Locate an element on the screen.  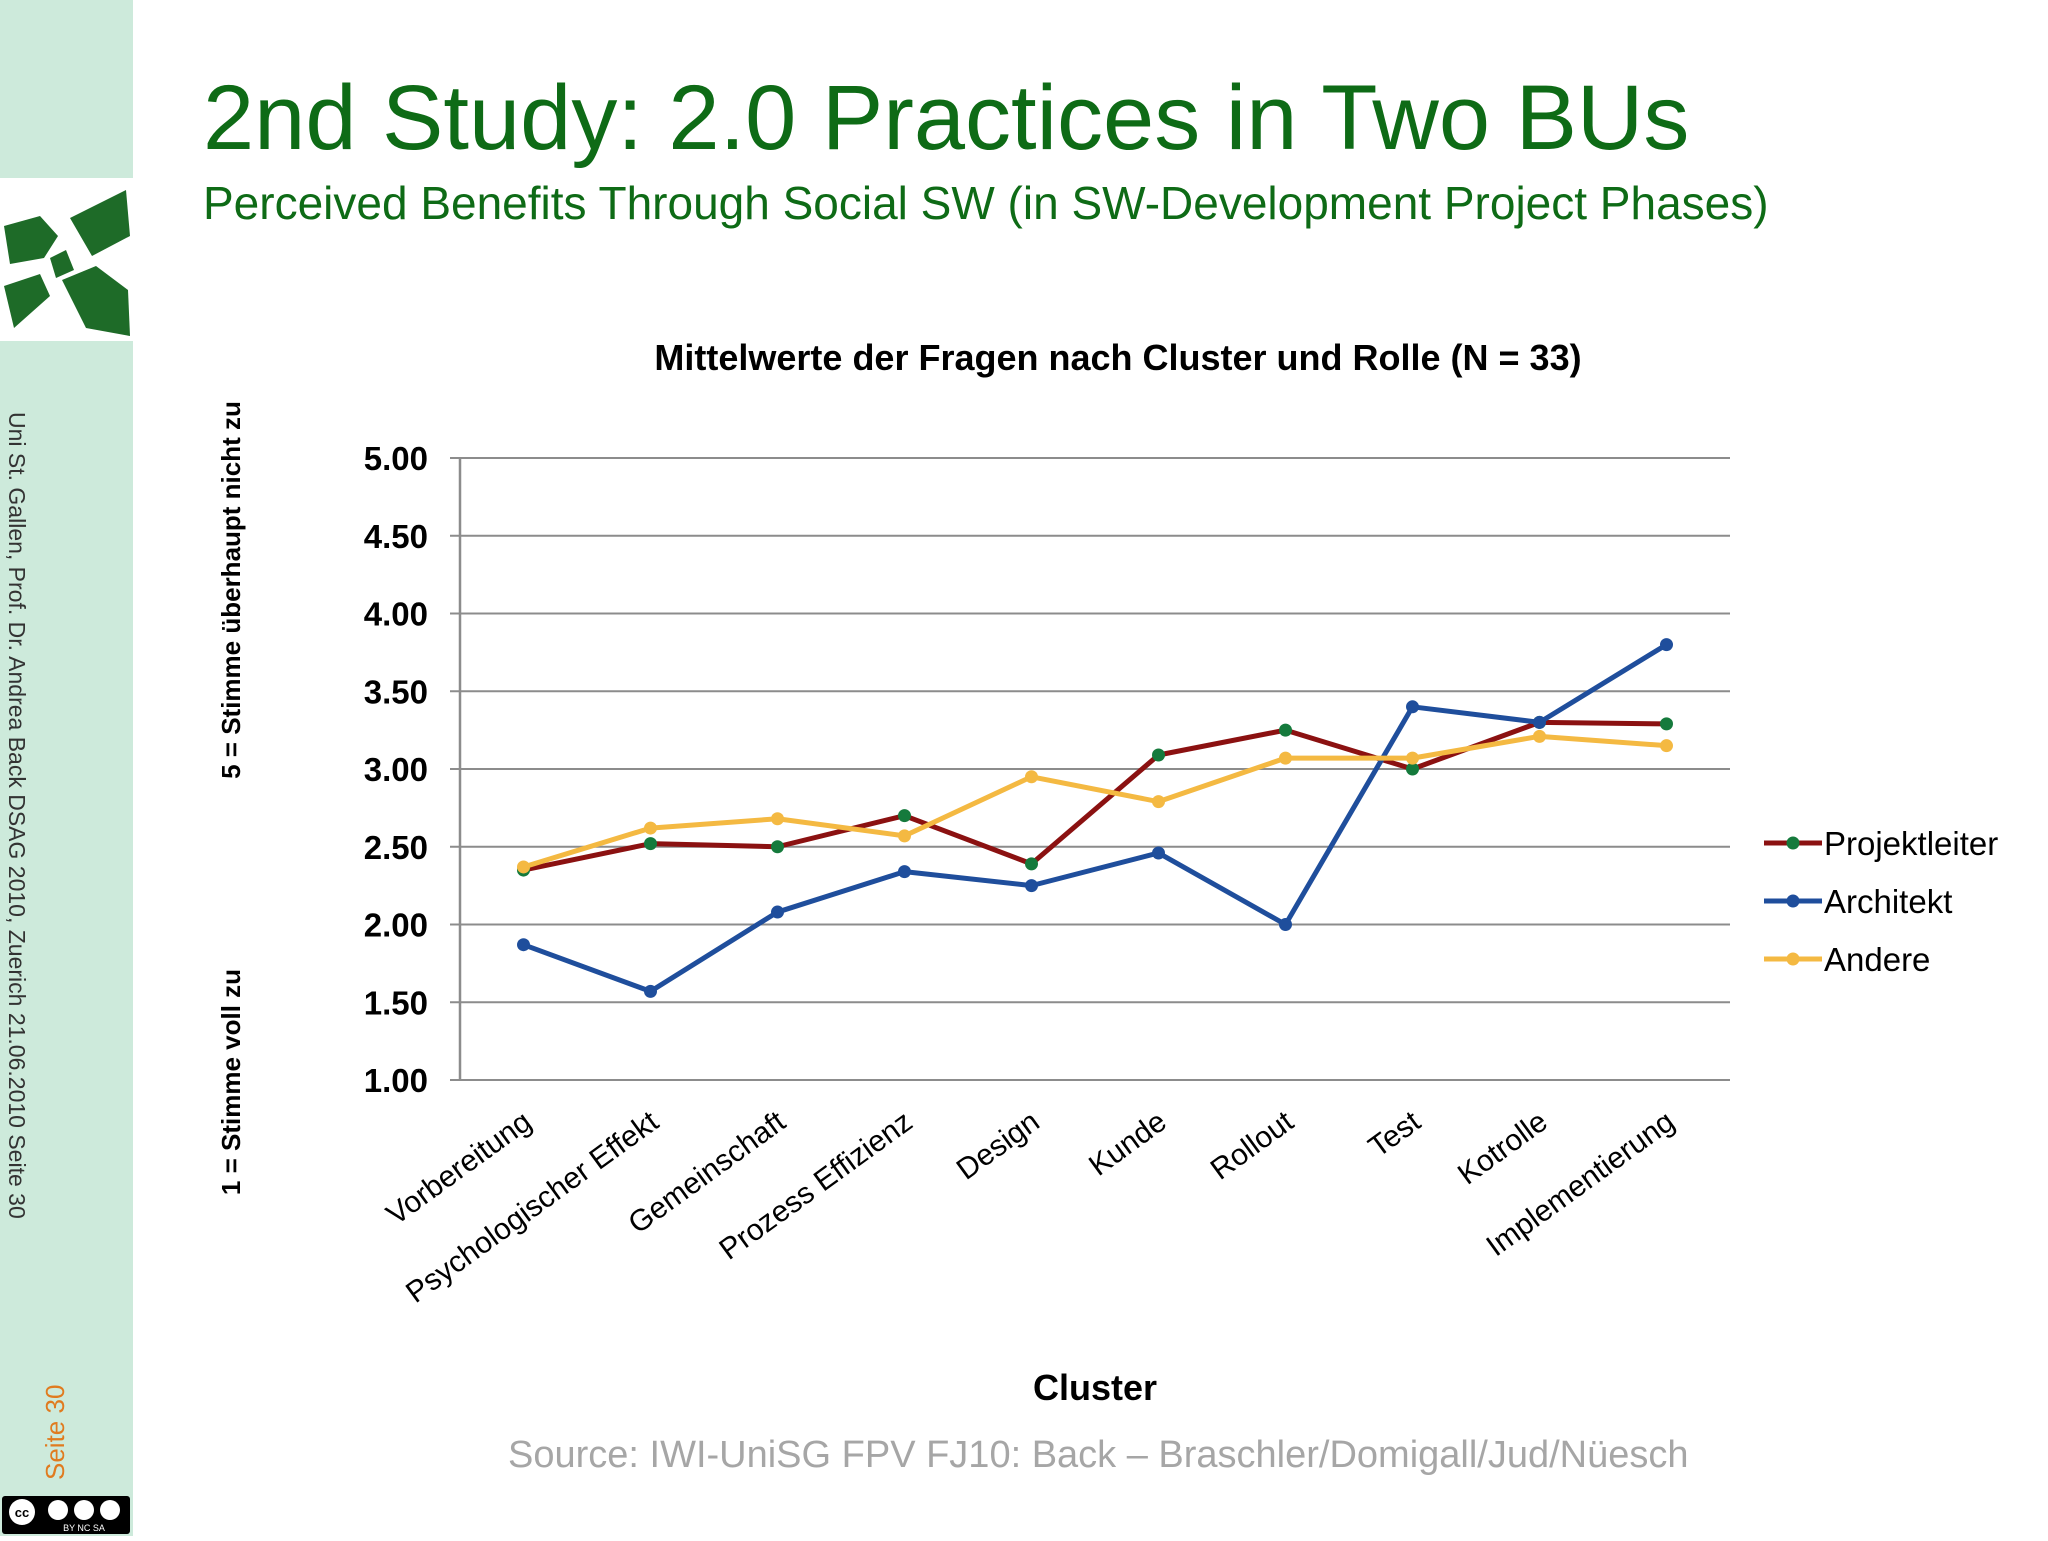
x-tick-label: Kunde is located at coordinates (1128, 1144).